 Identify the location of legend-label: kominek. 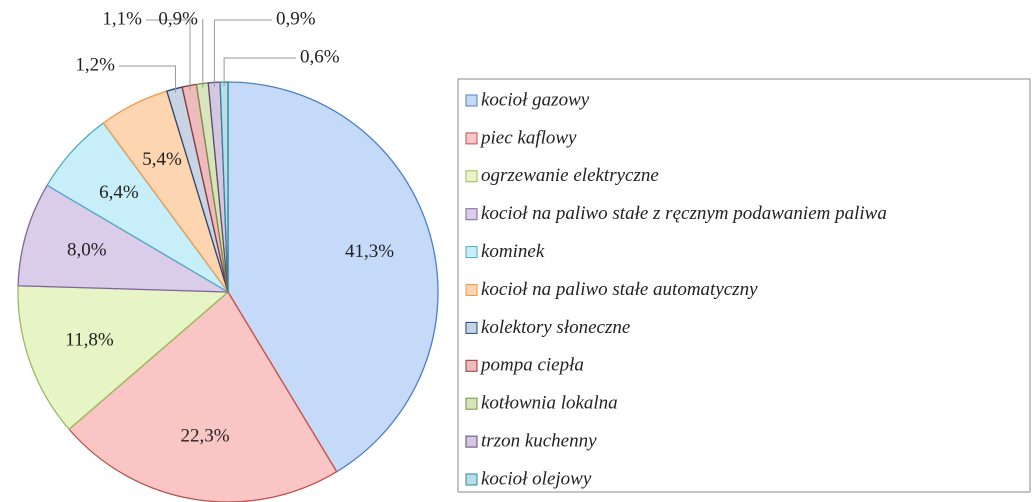
(513, 251).